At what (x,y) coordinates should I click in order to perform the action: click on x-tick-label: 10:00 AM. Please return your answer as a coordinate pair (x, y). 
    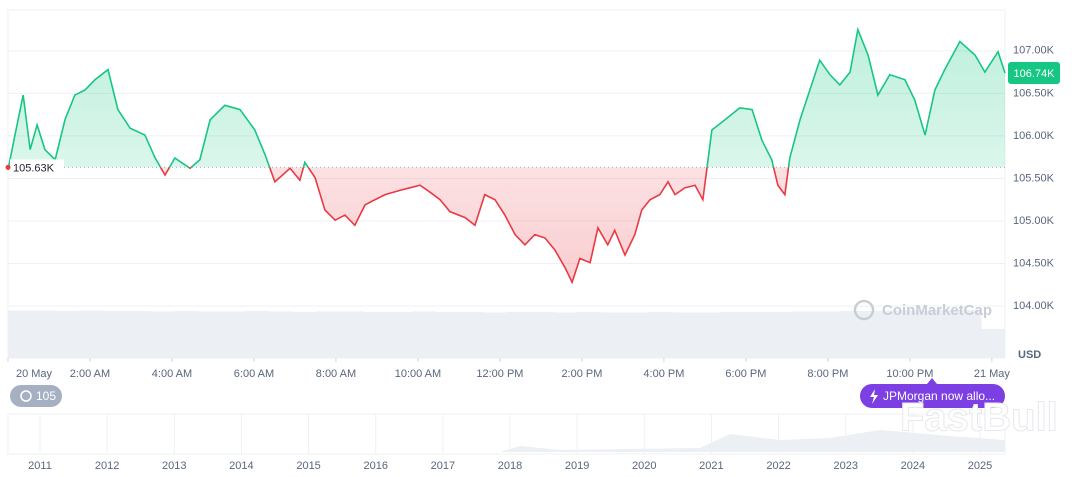
    Looking at the image, I should click on (418, 374).